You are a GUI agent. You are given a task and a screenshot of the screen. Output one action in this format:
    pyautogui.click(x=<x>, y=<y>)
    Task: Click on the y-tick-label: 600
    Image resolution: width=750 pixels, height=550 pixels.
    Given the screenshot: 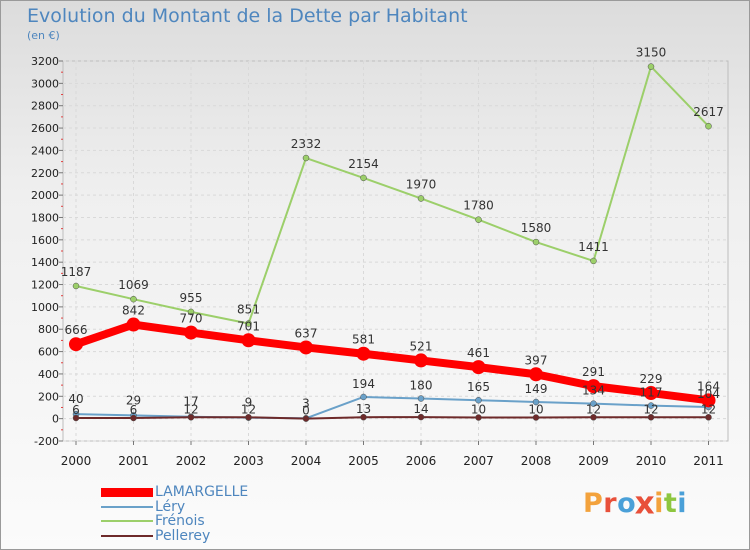 What is the action you would take?
    pyautogui.click(x=48, y=352)
    